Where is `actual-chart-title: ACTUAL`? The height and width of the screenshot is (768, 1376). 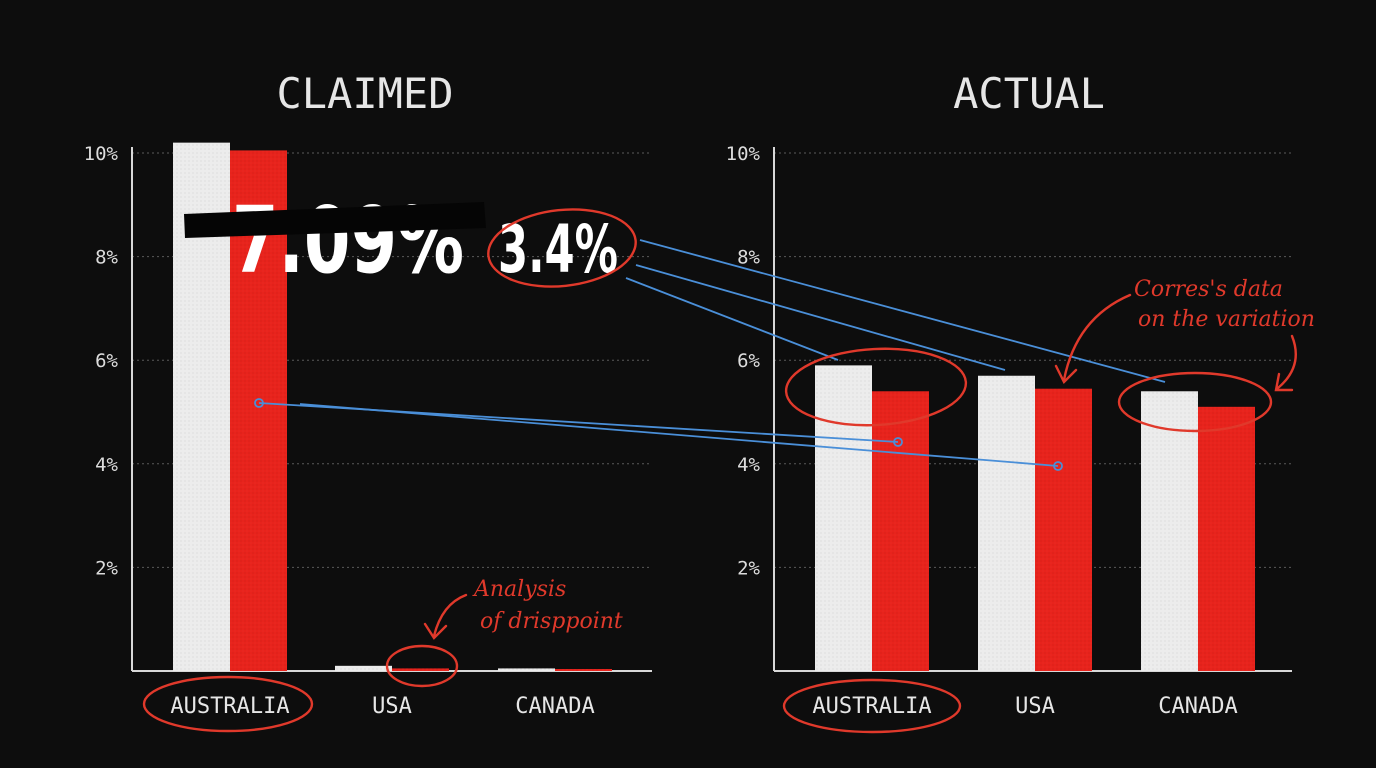 actual-chart-title: ACTUAL is located at coordinates (1029, 93).